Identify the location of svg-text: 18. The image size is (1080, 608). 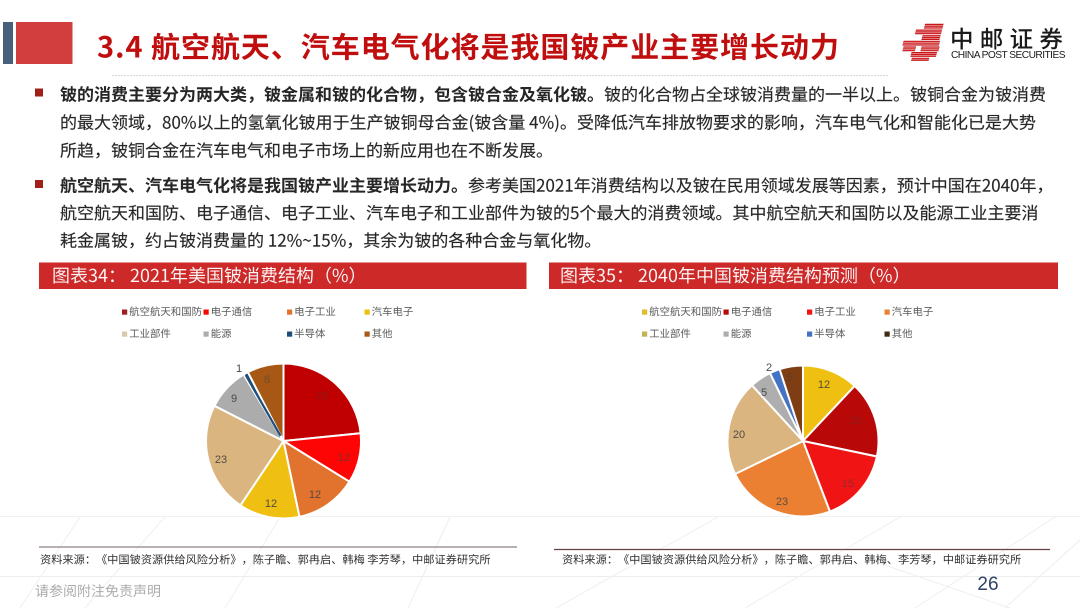
(855, 421).